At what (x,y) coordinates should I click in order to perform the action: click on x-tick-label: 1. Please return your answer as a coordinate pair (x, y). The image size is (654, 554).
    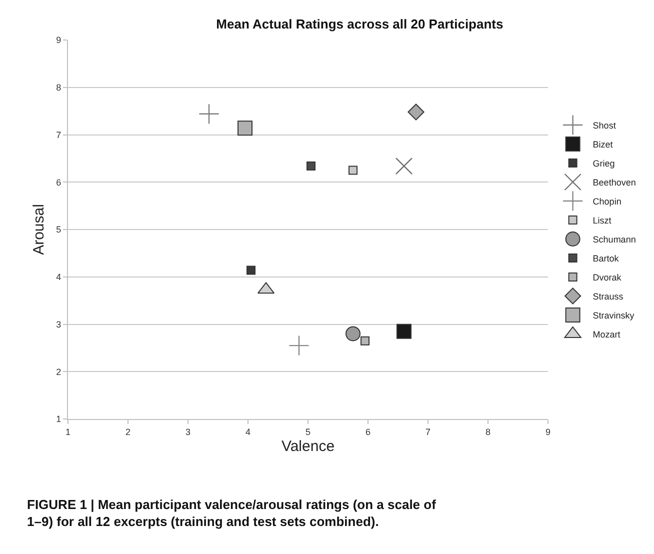
    Looking at the image, I should click on (68, 431).